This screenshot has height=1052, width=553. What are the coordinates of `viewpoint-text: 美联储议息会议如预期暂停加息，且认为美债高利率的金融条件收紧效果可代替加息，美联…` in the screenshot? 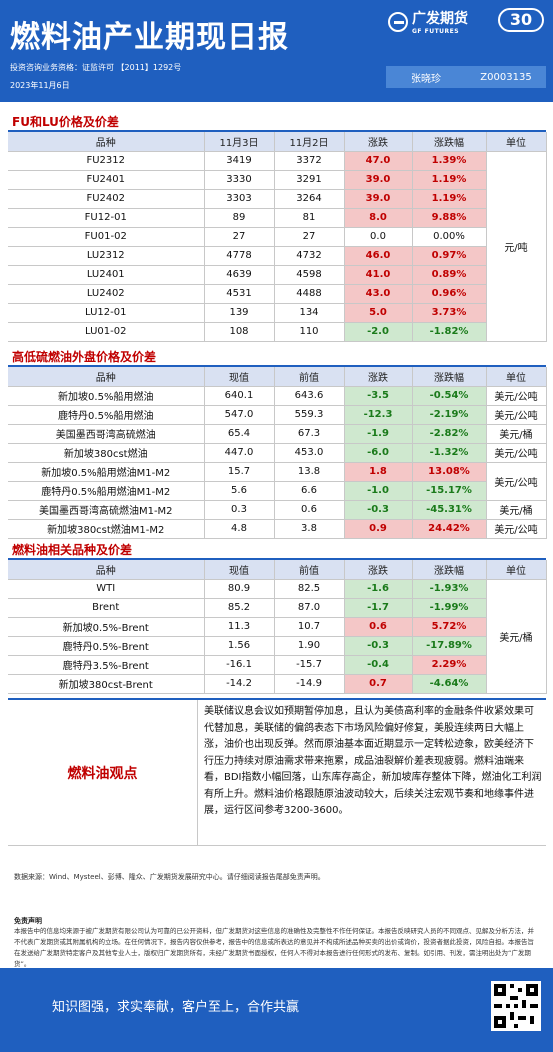 It's located at (373, 761).